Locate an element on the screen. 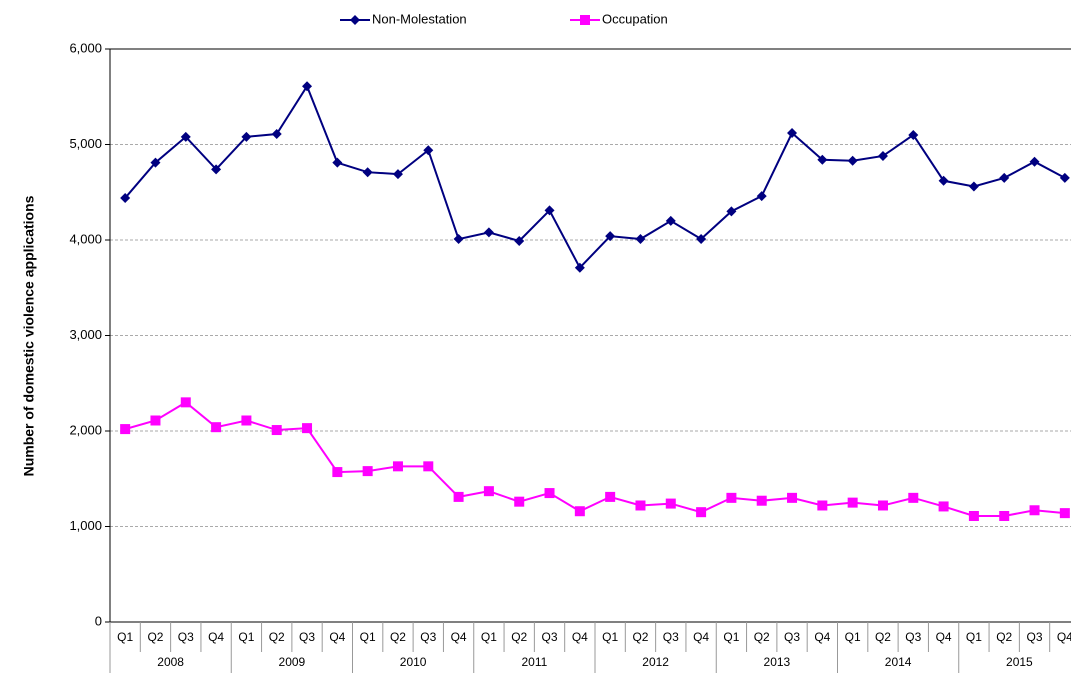 Image resolution: width=1071 pixels, height=673 pixels. x-group-label: 2013 is located at coordinates (777, 662).